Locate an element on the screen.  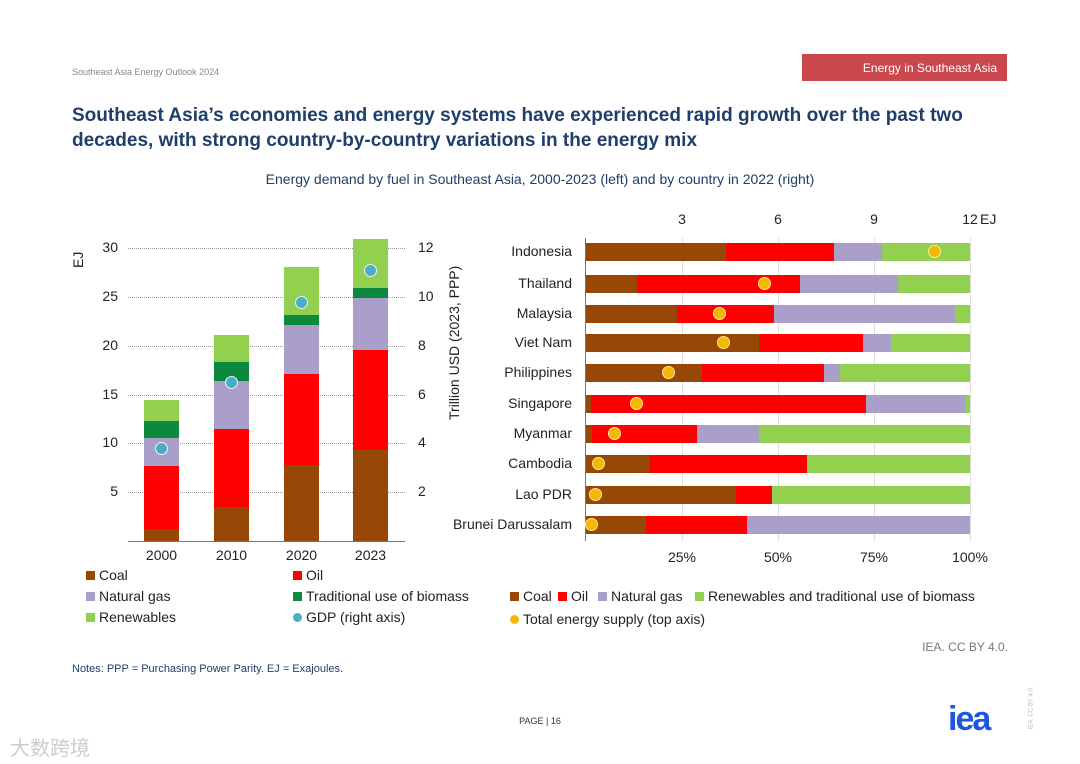
running-title: Southeast Asia Energy Outlook 2024 is located at coordinates (146, 72).